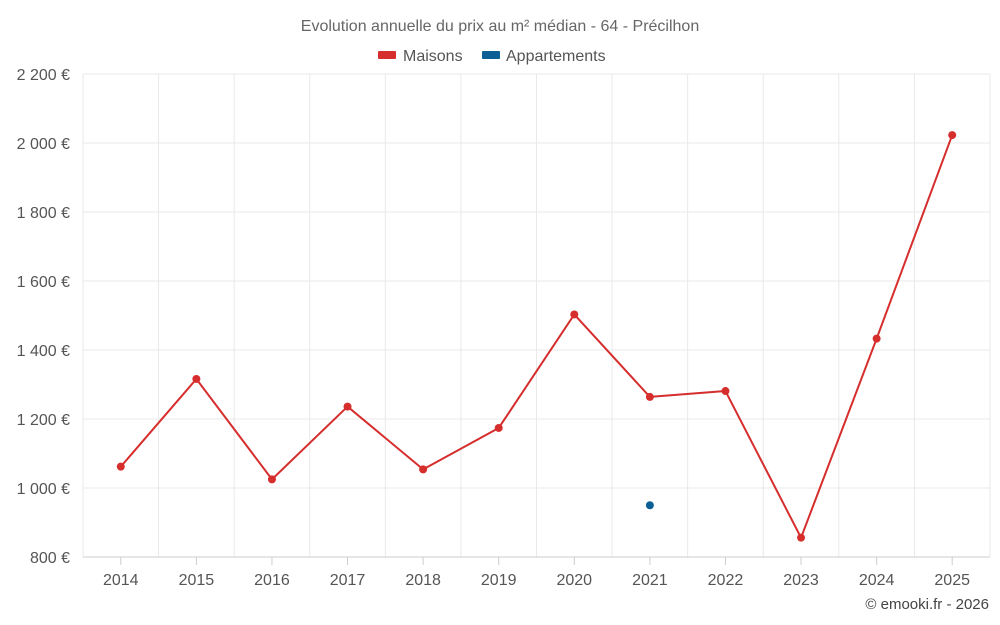 This screenshot has height=625, width=1000. I want to click on y-tick-label: 1 200 €, so click(43, 420).